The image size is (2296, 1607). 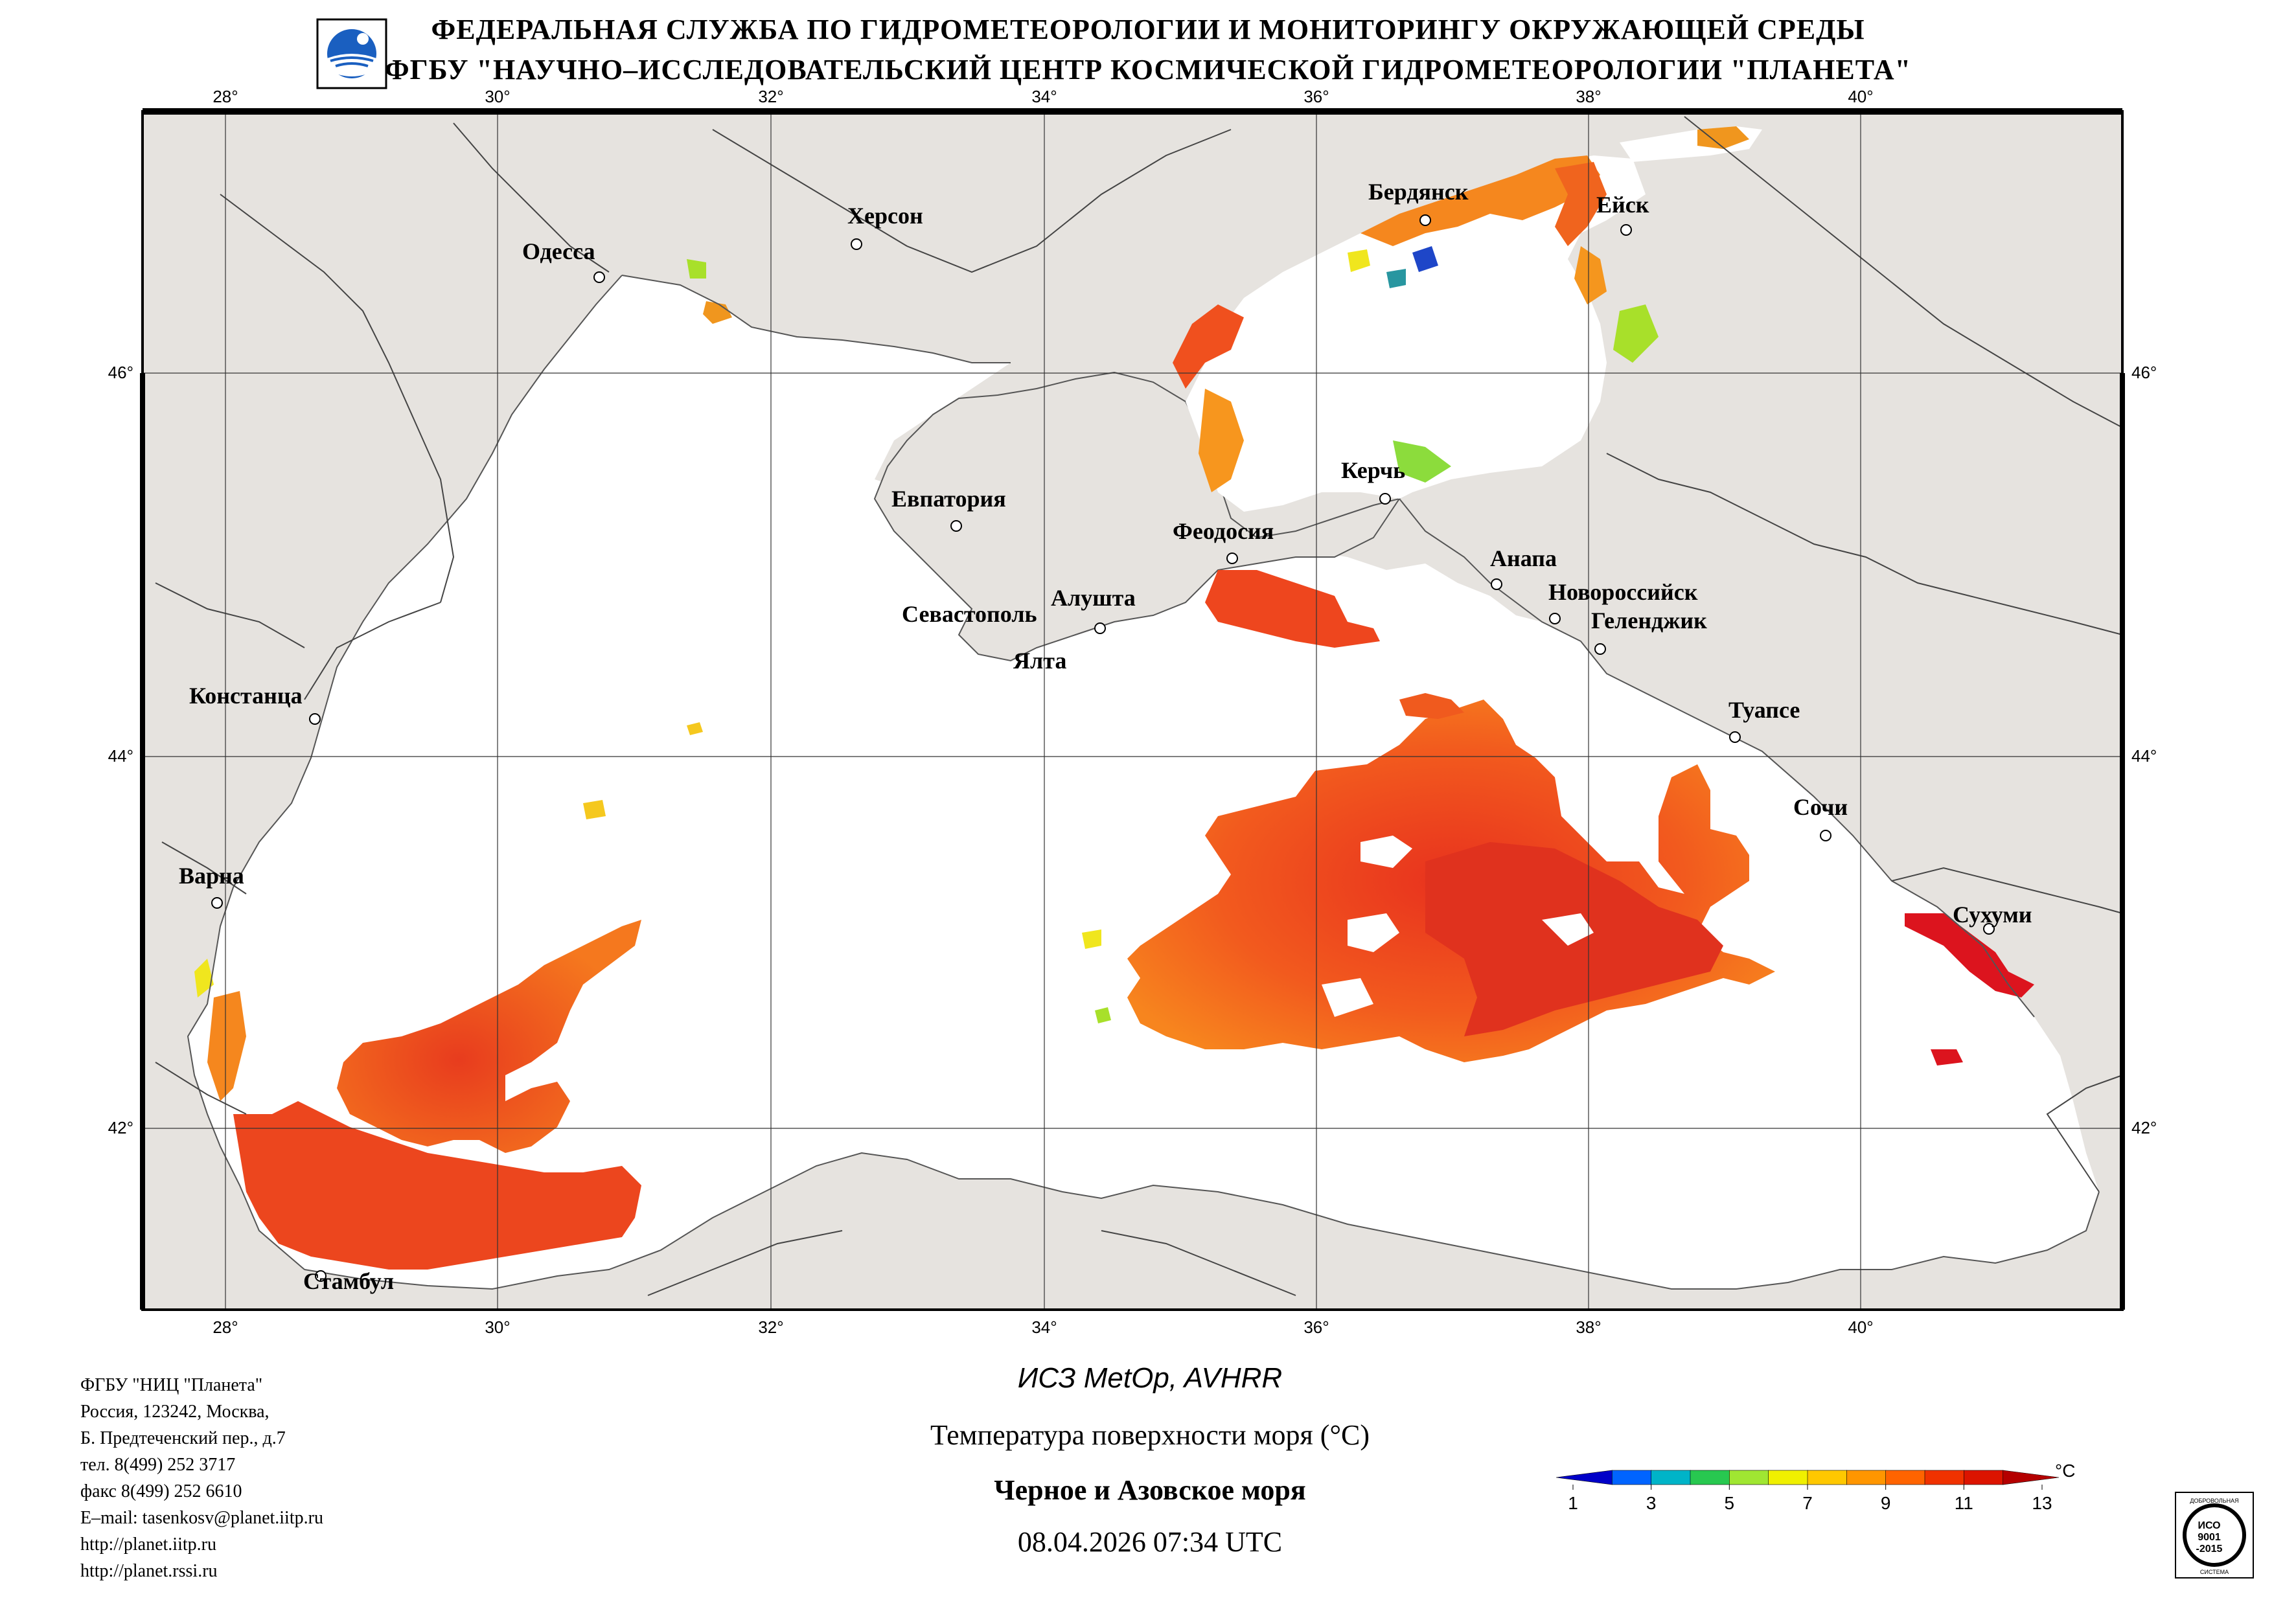 What do you see at coordinates (1524, 558) in the screenshot?
I see `city-label-anapa: Анапа` at bounding box center [1524, 558].